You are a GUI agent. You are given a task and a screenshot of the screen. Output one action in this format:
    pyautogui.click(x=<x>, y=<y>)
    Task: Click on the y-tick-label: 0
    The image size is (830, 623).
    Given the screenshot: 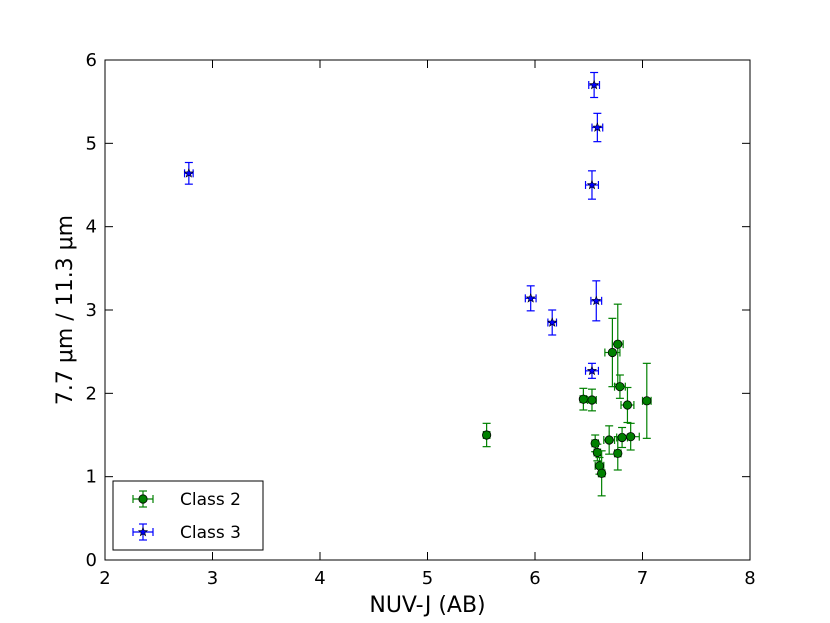 What is the action you would take?
    pyautogui.click(x=91, y=560)
    